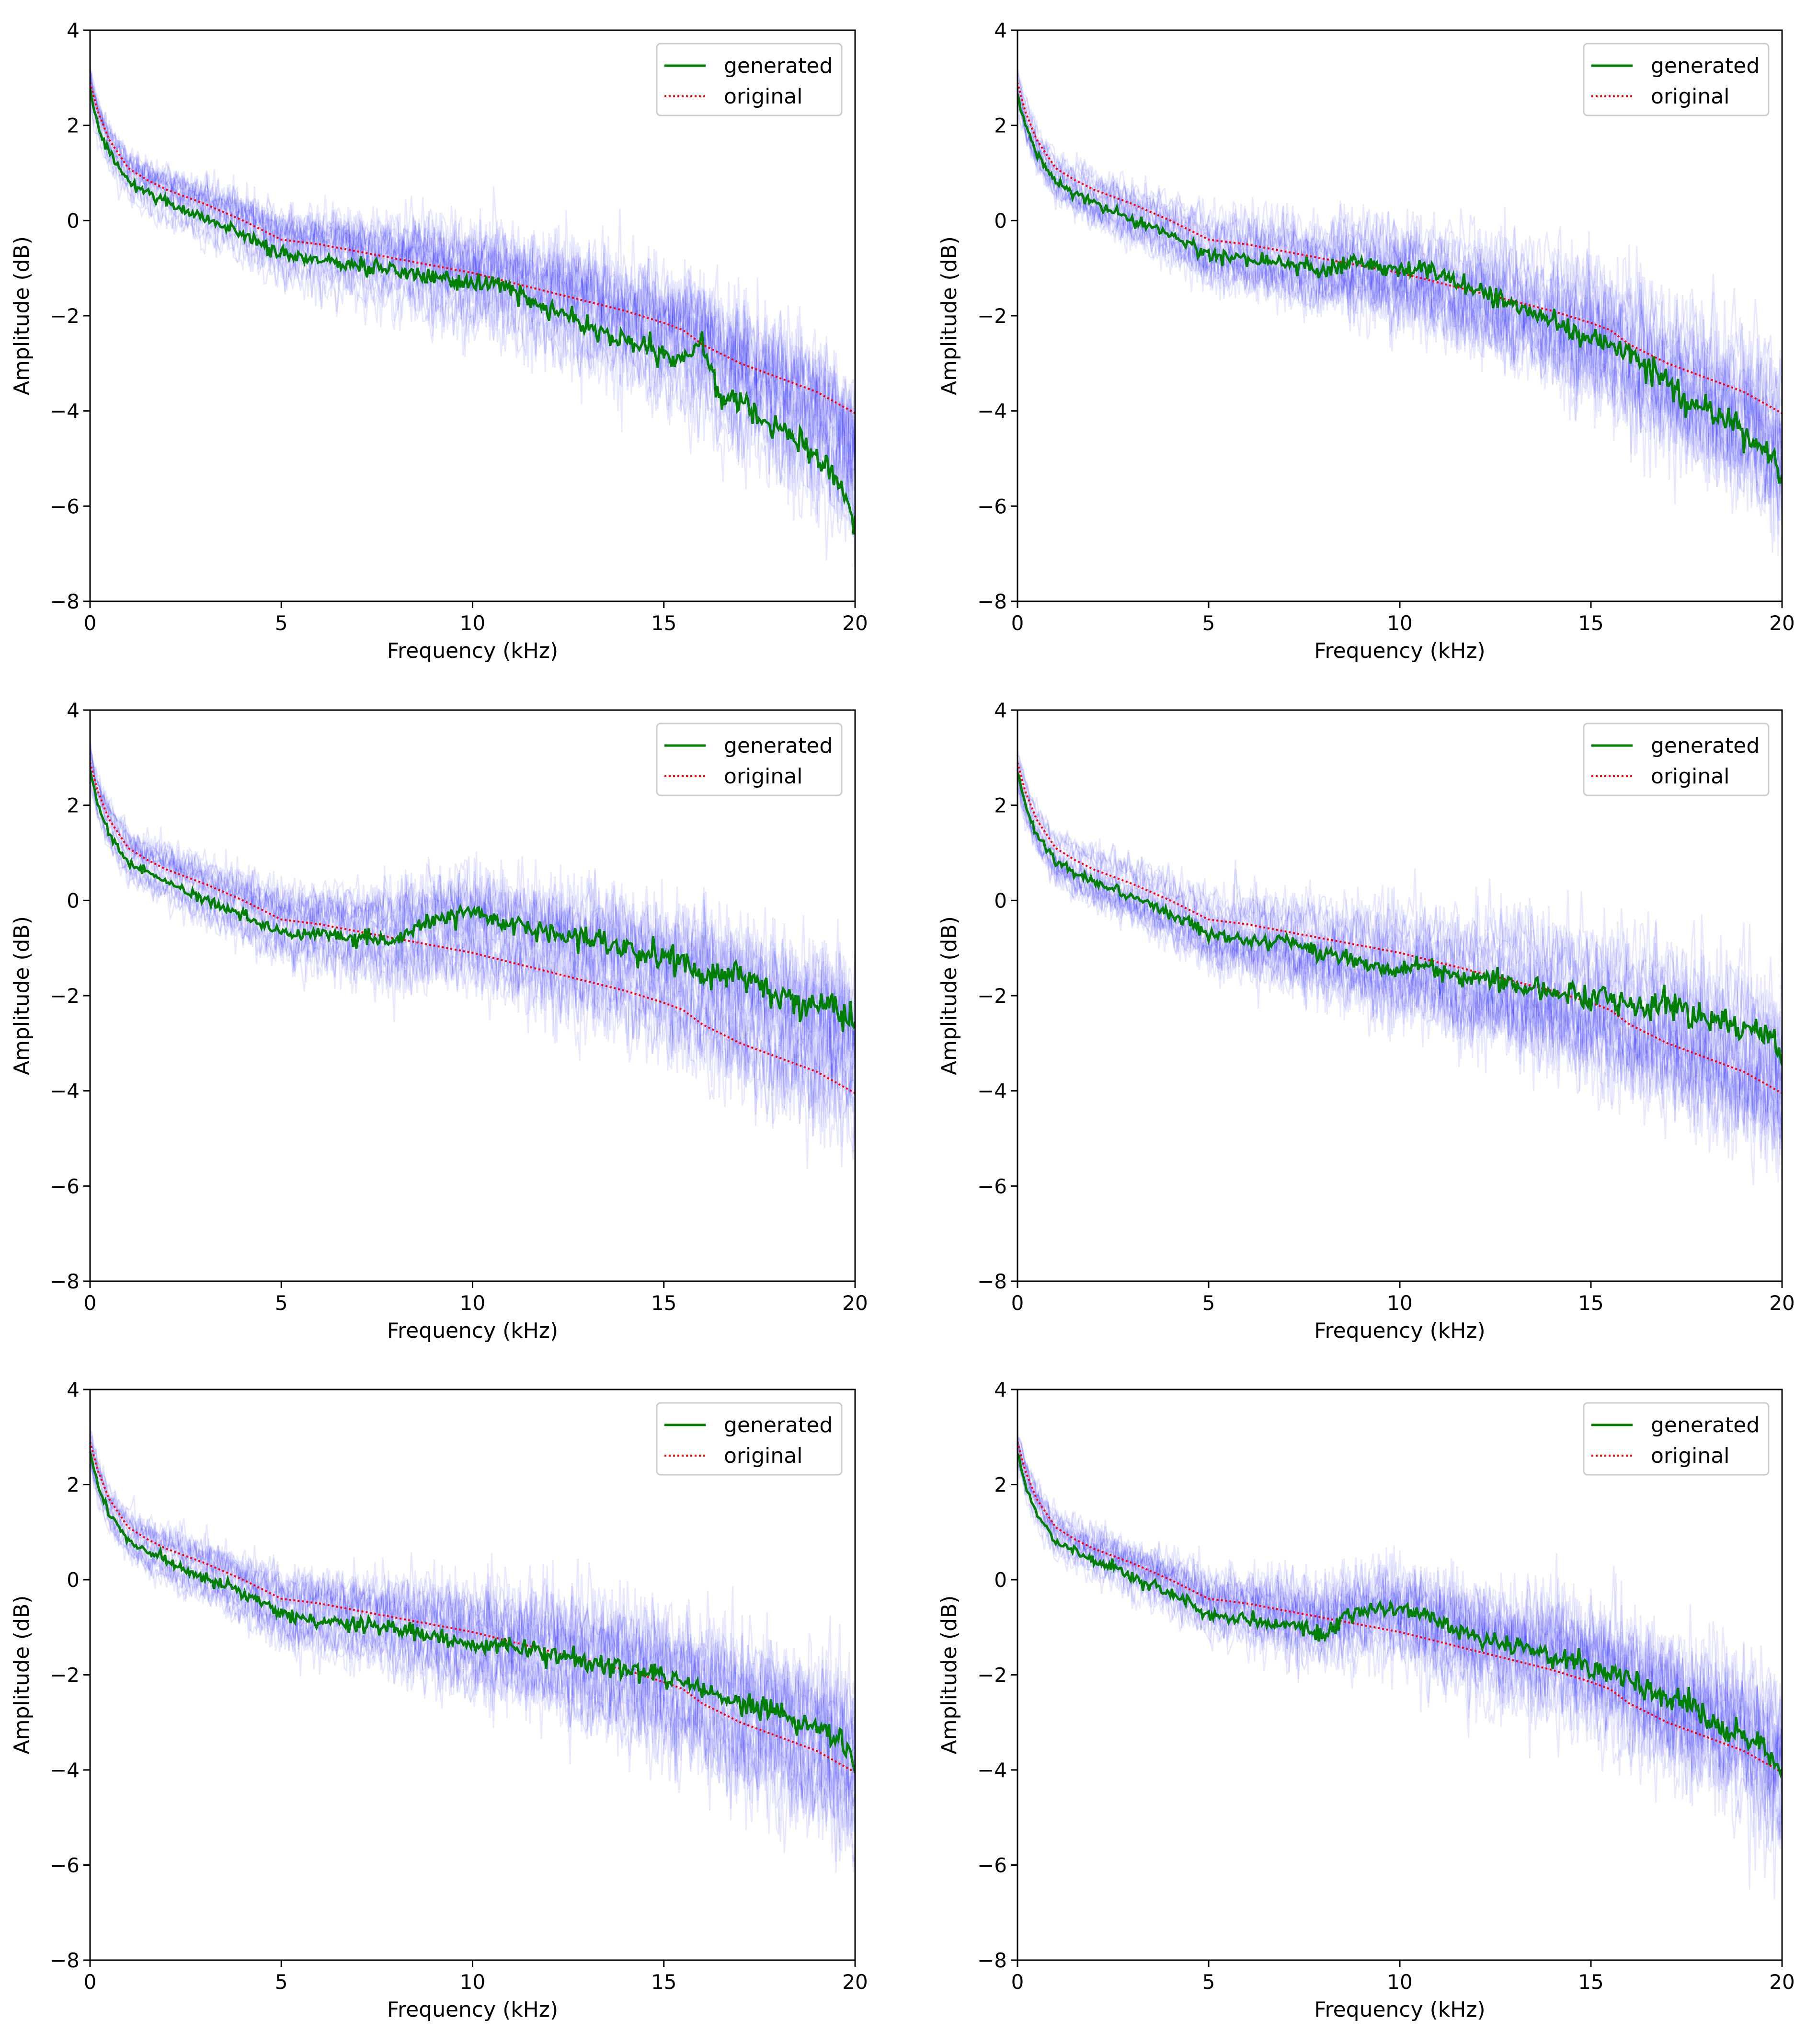  I want to click on sample-curves, so click(1400, 311).